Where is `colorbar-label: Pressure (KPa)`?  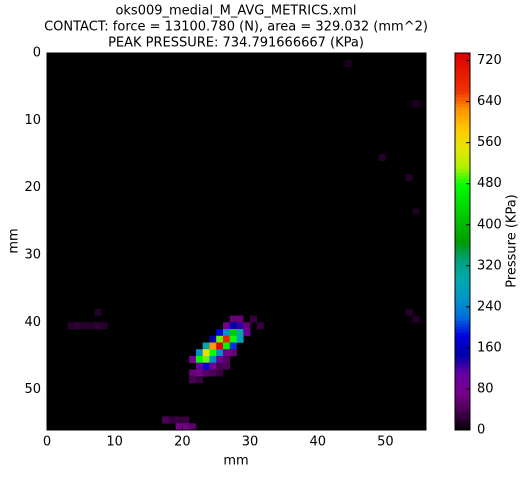 colorbar-label: Pressure (KPa) is located at coordinates (512, 241).